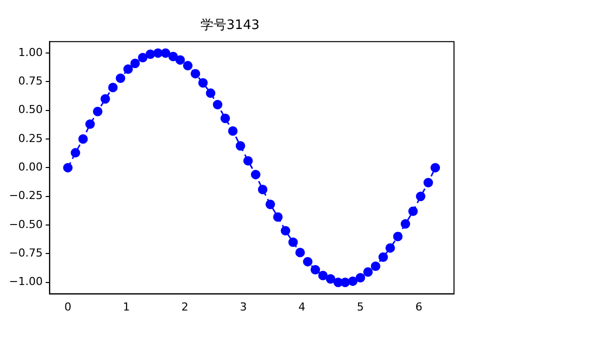 The image size is (599, 347). I want to click on x-tick-label: 6, so click(418, 307).